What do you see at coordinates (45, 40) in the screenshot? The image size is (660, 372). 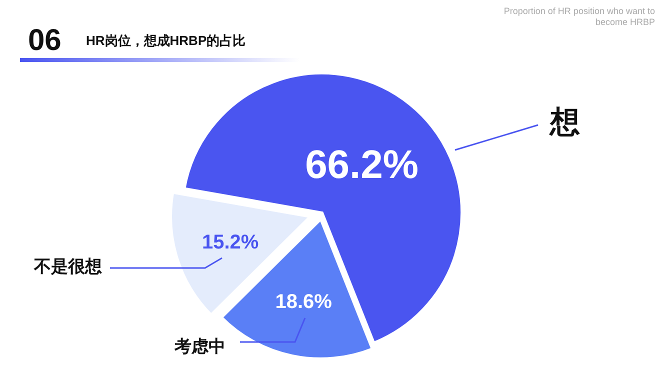 I see `text: 06` at bounding box center [45, 40].